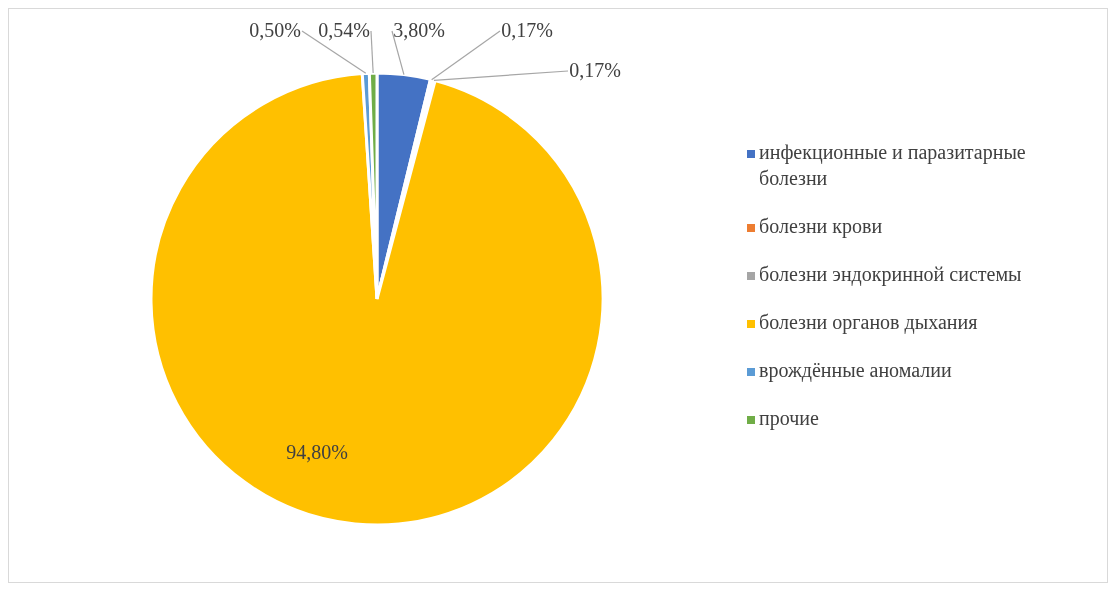 The width and height of the screenshot is (1109, 590). What do you see at coordinates (344, 30) in the screenshot?
I see `data-label: 0,54%` at bounding box center [344, 30].